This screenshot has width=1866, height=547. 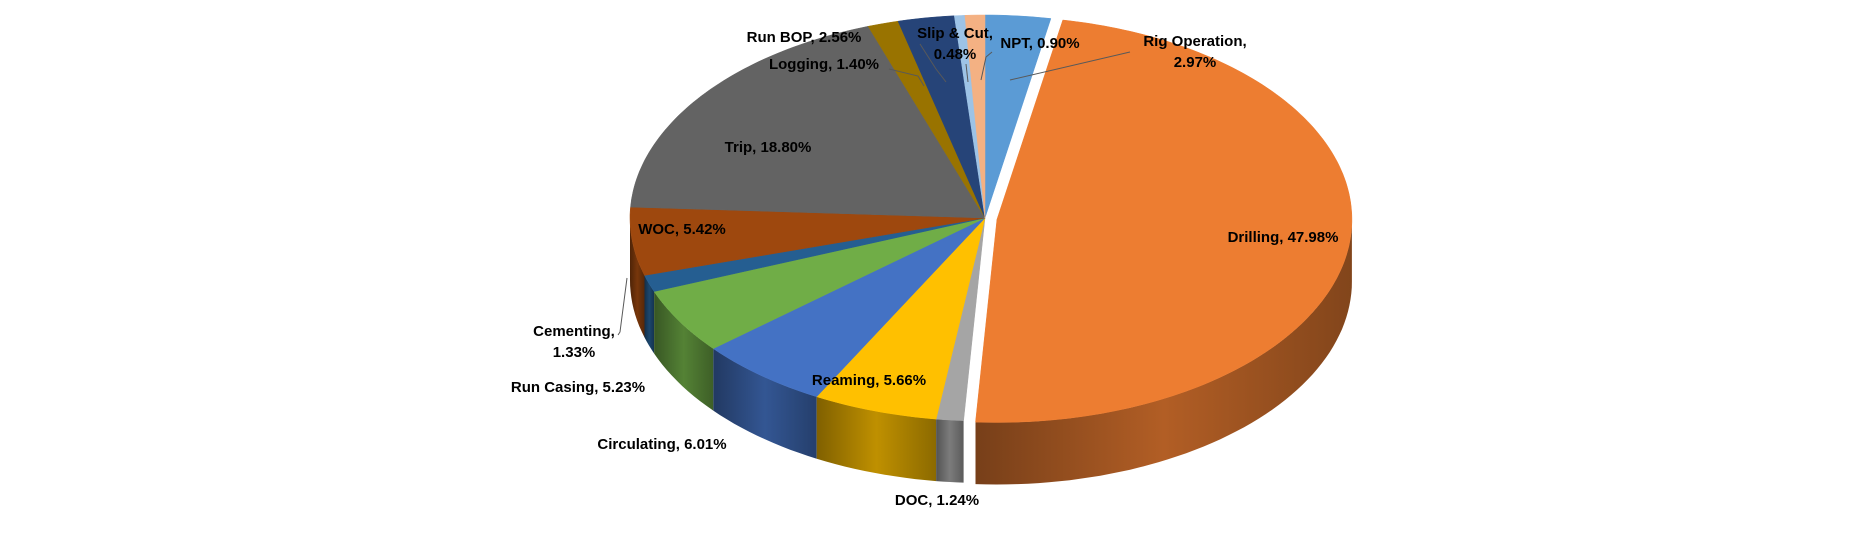 What do you see at coordinates (950, 451) in the screenshot?
I see `slice-side-doc` at bounding box center [950, 451].